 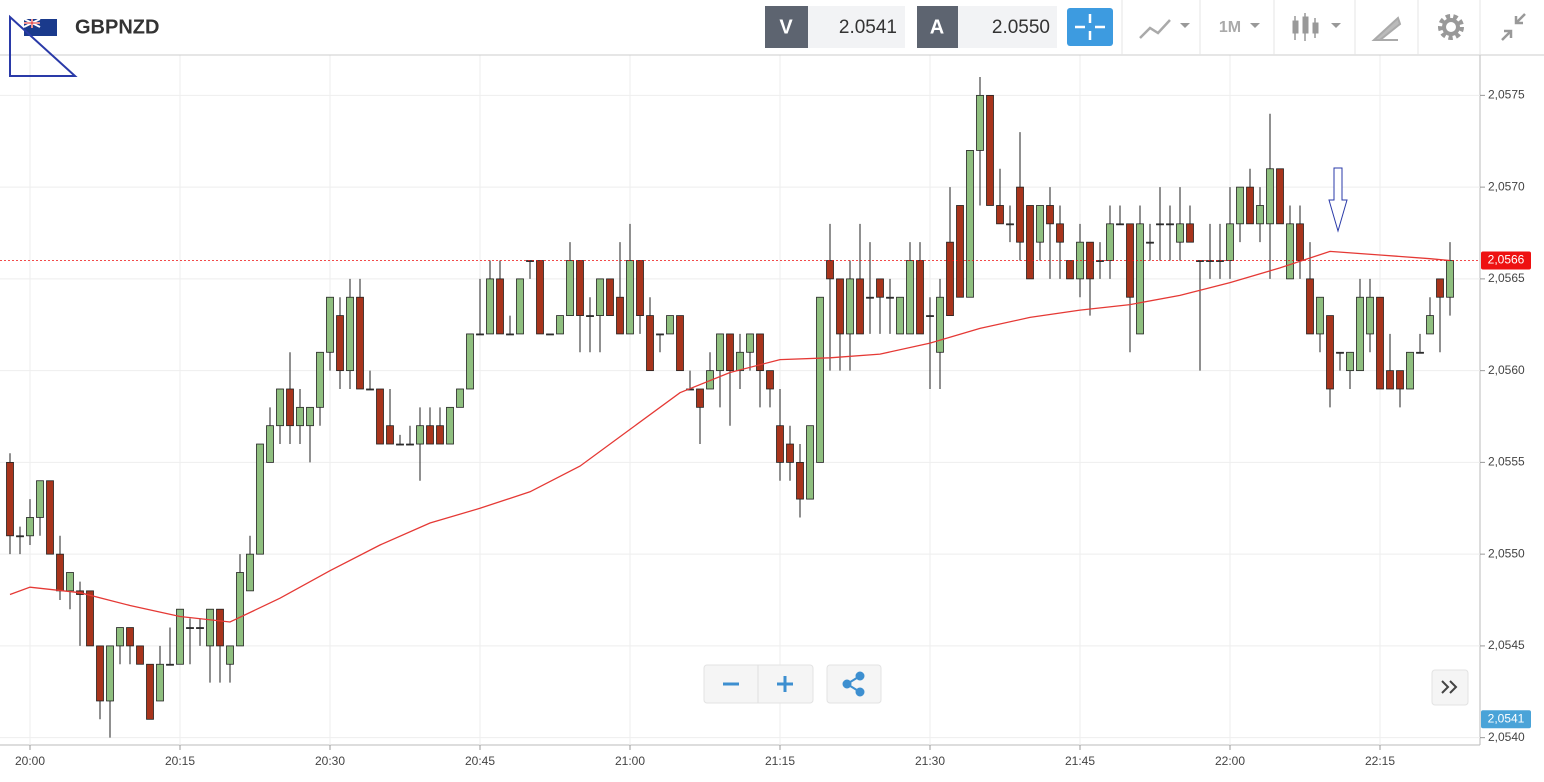 I want to click on ask-box, so click(x=1007, y=27).